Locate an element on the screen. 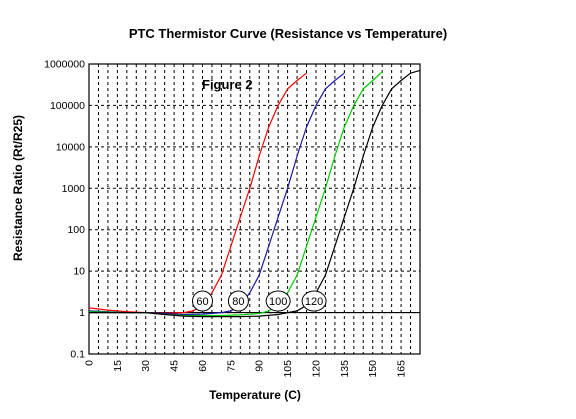 The image size is (576, 419). series-label: 100 is located at coordinates (278, 302).